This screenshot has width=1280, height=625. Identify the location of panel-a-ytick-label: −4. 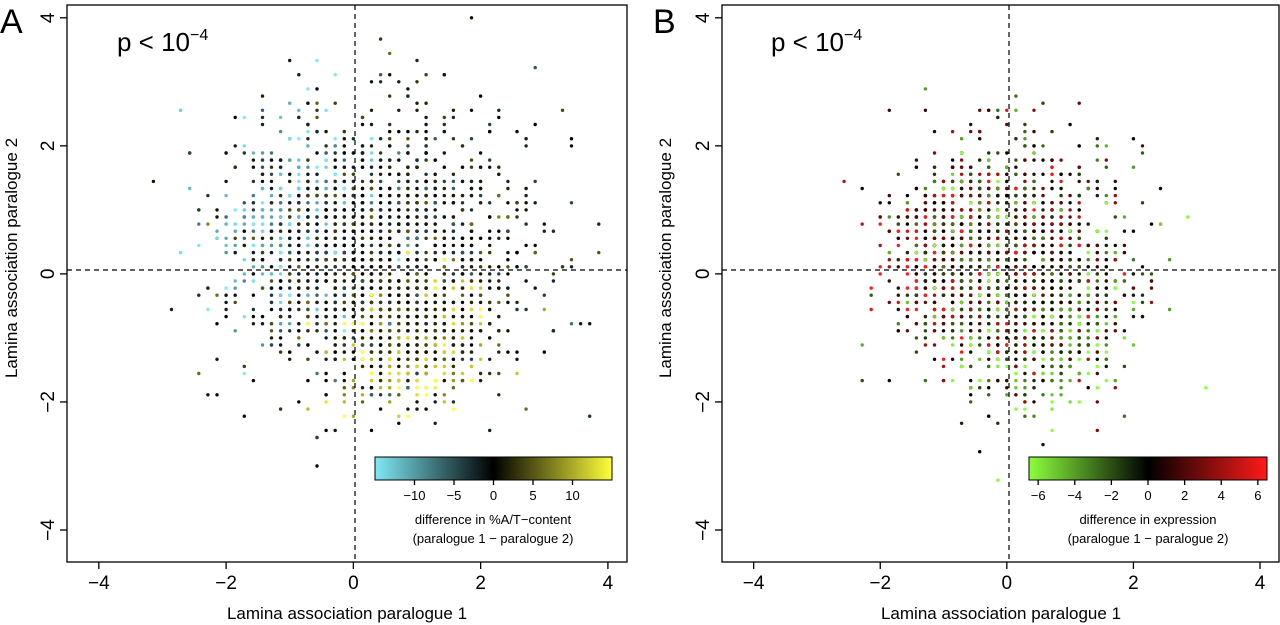
(48, 530).